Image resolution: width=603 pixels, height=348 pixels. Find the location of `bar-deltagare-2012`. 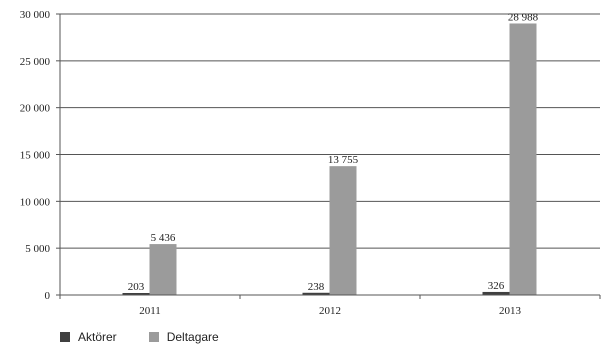

bar-deltagare-2012 is located at coordinates (343, 230).